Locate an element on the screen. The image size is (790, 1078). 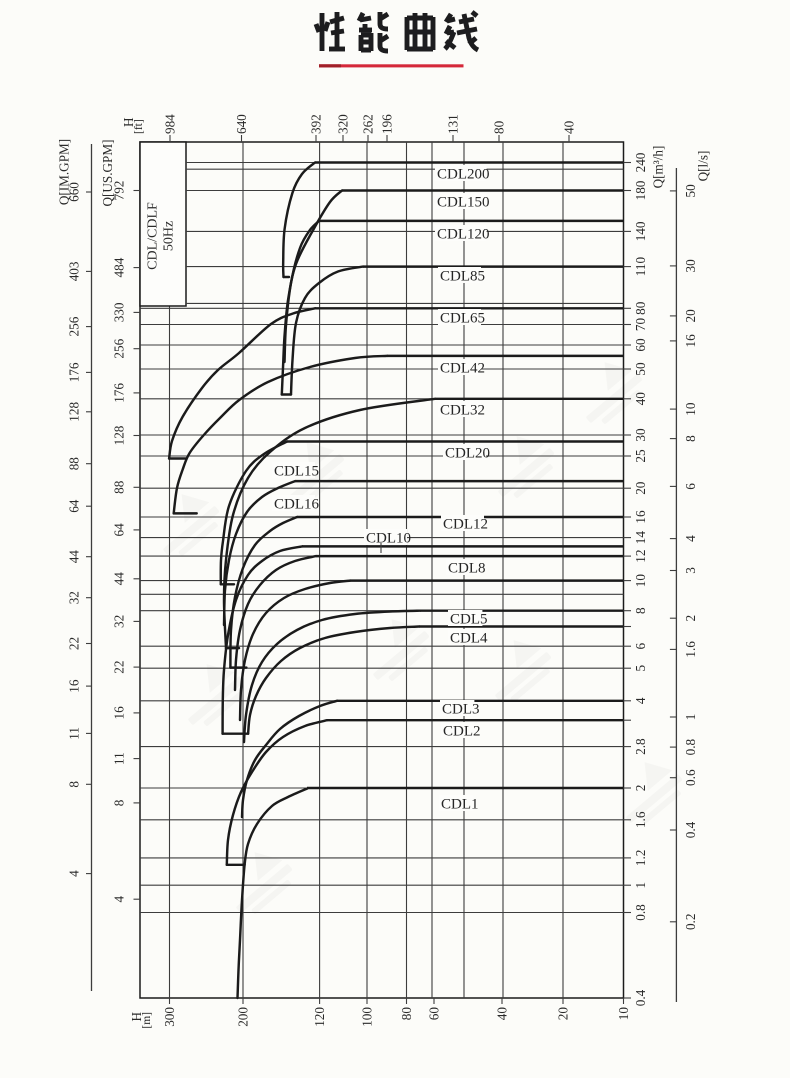
svg-text: Q[m³/h] is located at coordinates (658, 167).